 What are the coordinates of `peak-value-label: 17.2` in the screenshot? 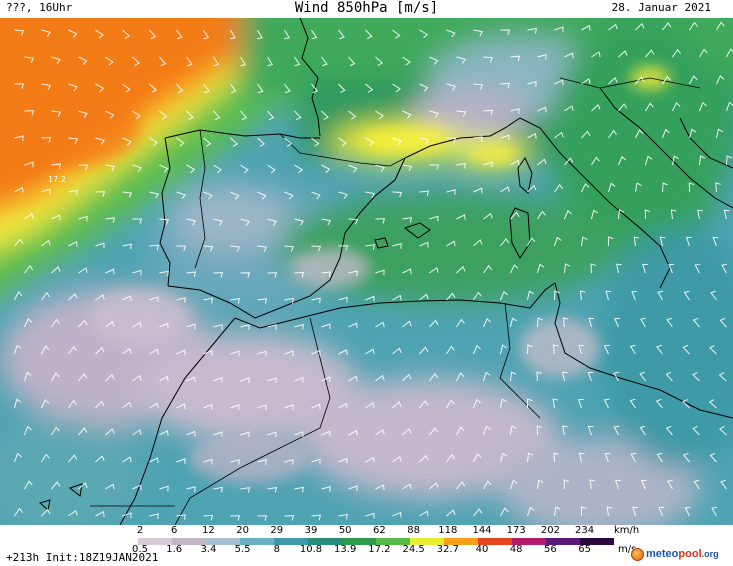 It's located at (57, 179).